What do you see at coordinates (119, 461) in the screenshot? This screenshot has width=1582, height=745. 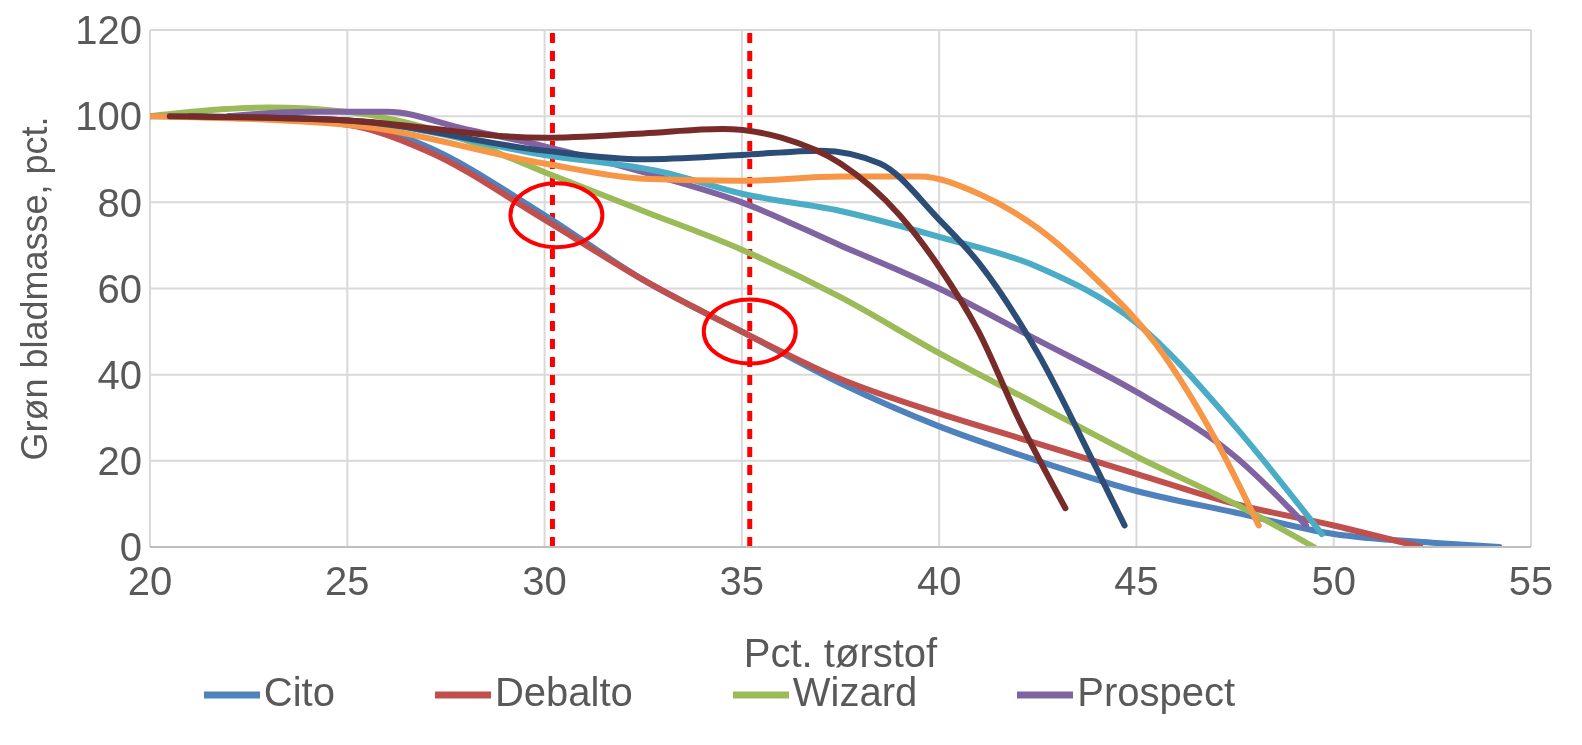 I see `y-tick-label: 20` at bounding box center [119, 461].